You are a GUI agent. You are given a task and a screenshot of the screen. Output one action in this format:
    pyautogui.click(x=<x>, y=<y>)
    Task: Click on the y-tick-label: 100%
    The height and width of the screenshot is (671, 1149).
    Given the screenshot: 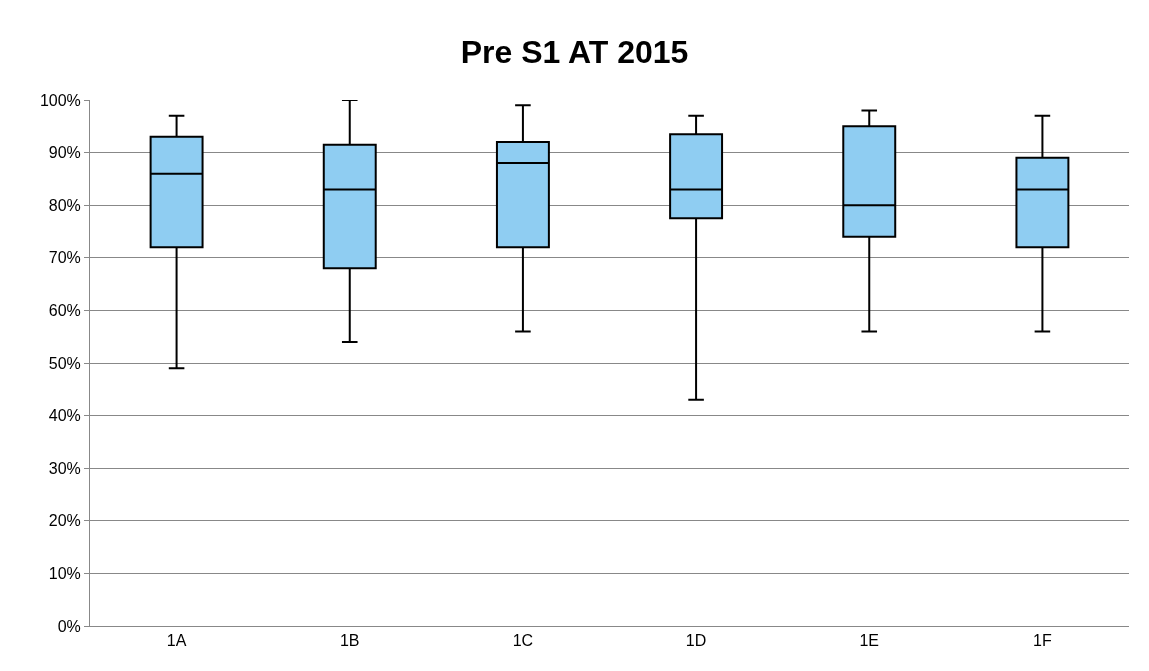 What is the action you would take?
    pyautogui.click(x=60, y=100)
    